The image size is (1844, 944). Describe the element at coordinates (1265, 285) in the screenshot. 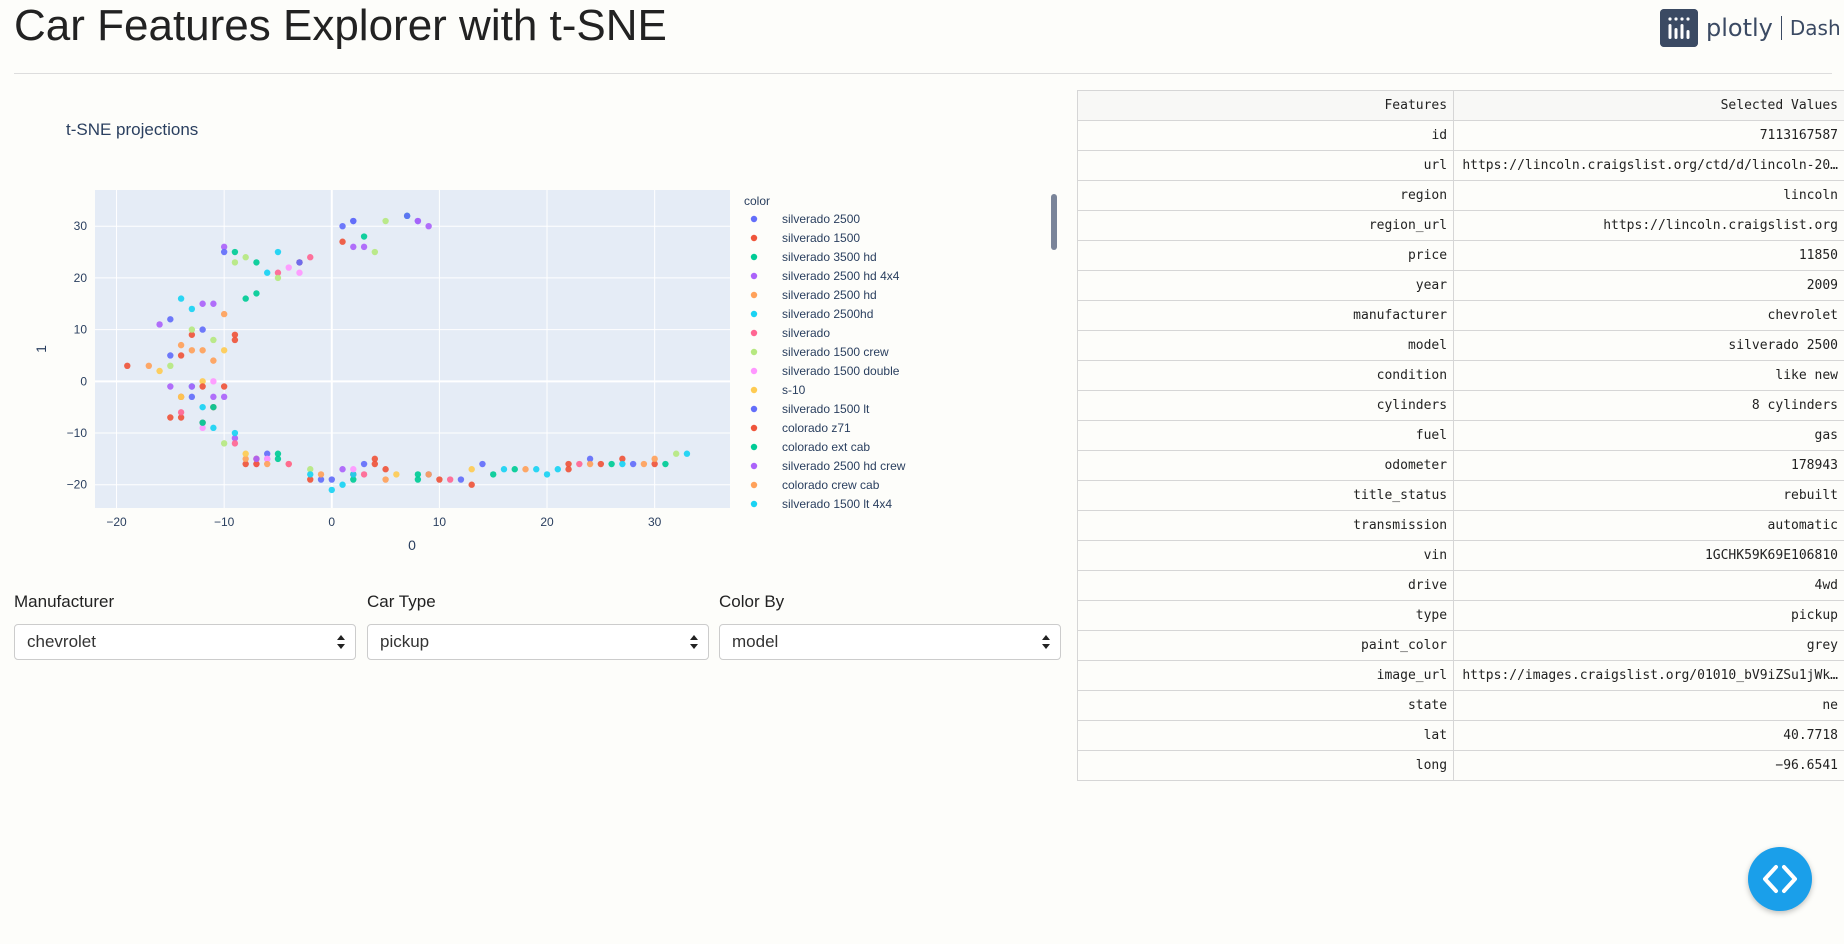

I see `feature-cell: year` at that location.